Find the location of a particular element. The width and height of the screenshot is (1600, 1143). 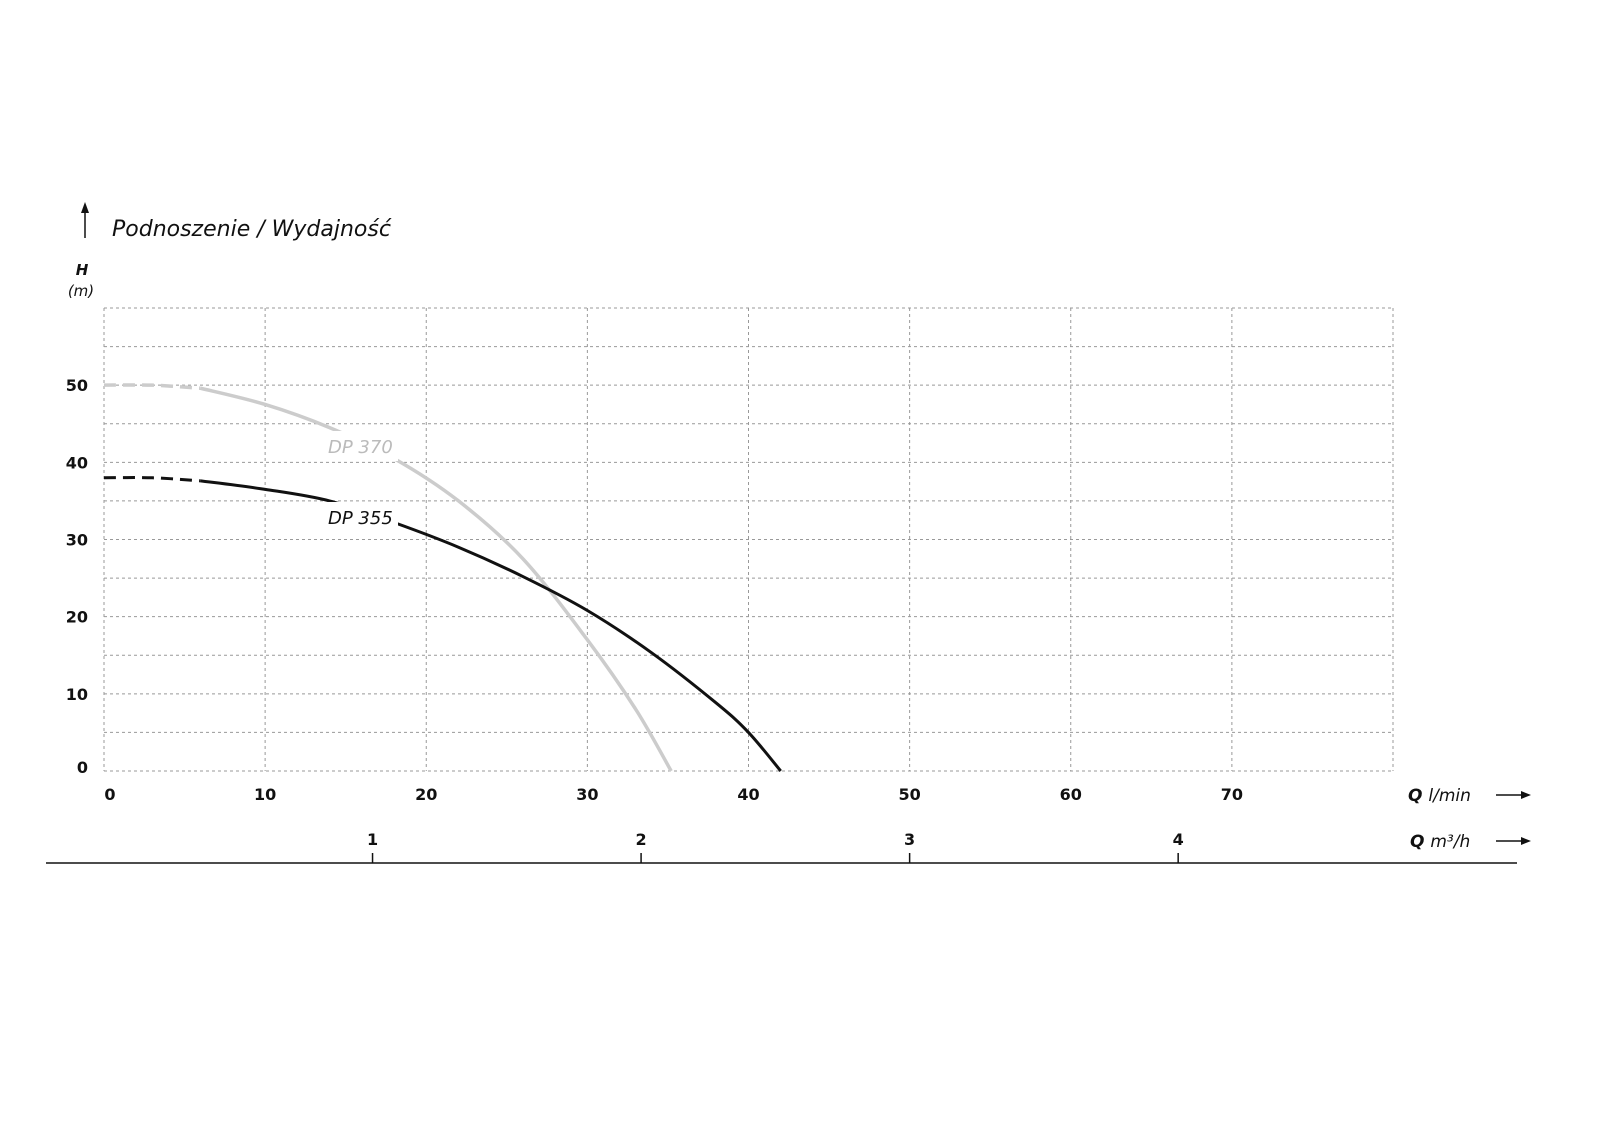

y-tick-label: 10 is located at coordinates (77, 694).